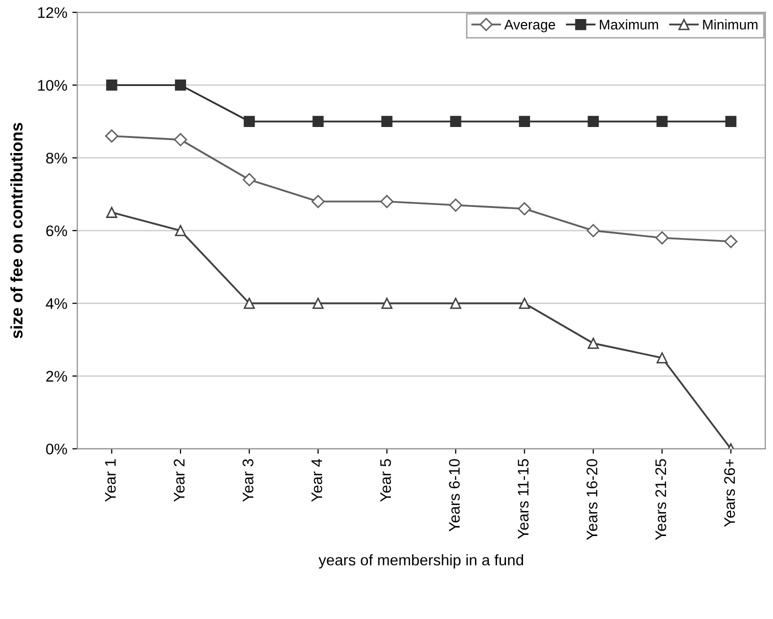  Describe the element at coordinates (179, 480) in the screenshot. I see `x-tick-label: Year 2` at that location.